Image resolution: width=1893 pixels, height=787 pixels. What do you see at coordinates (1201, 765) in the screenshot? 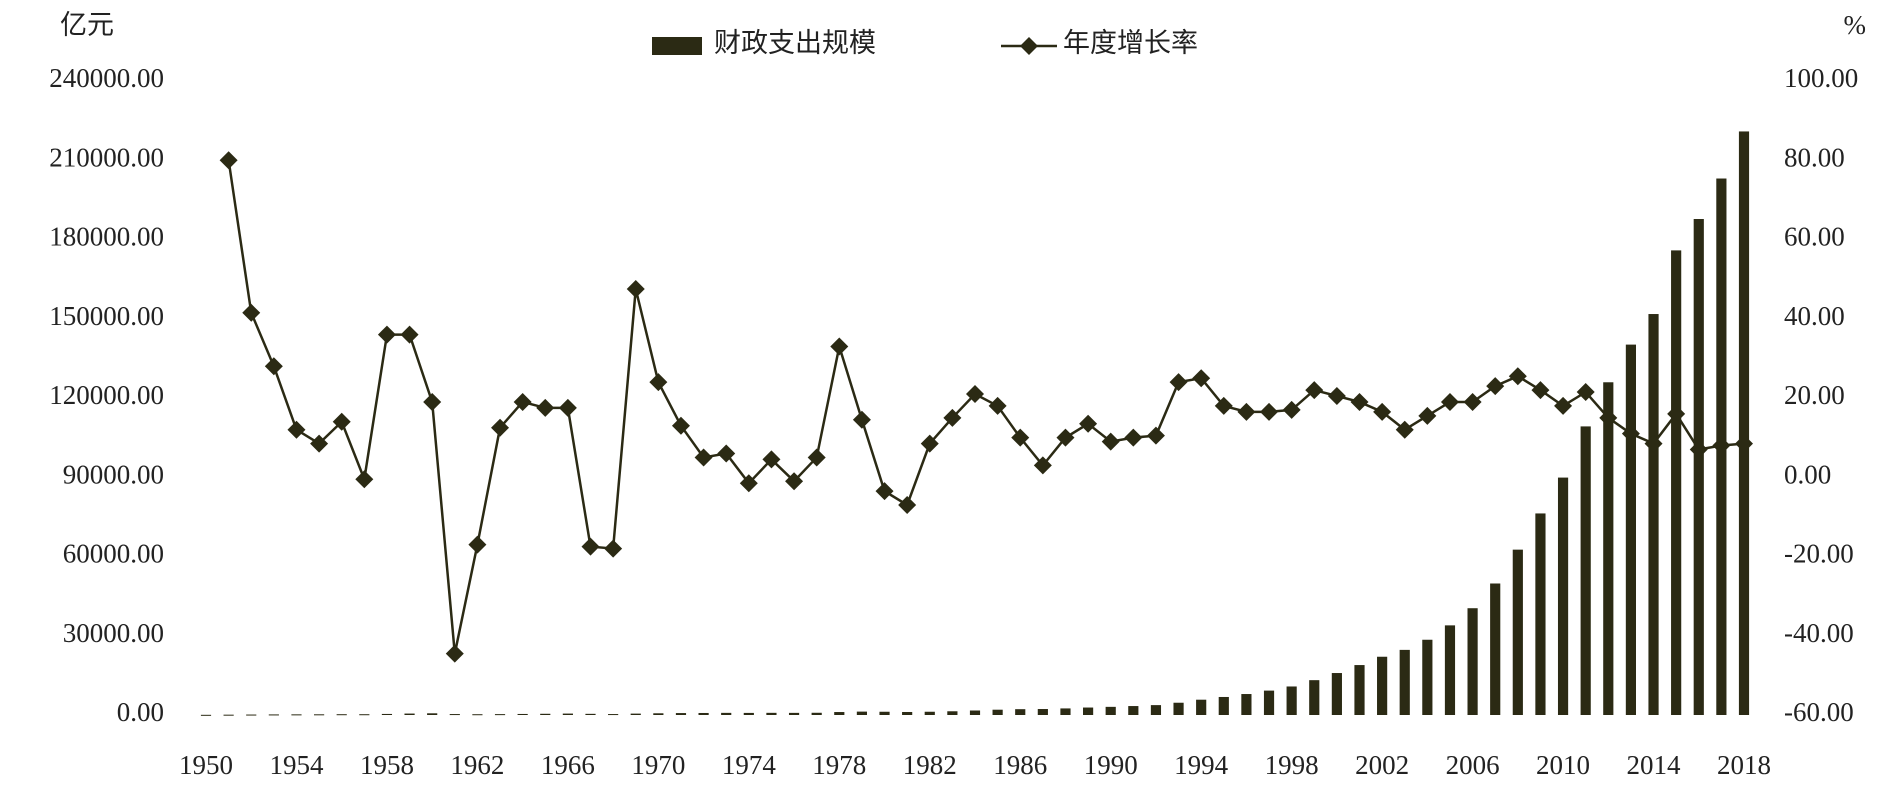
I see `x-tick-label: 1994` at bounding box center [1201, 765].